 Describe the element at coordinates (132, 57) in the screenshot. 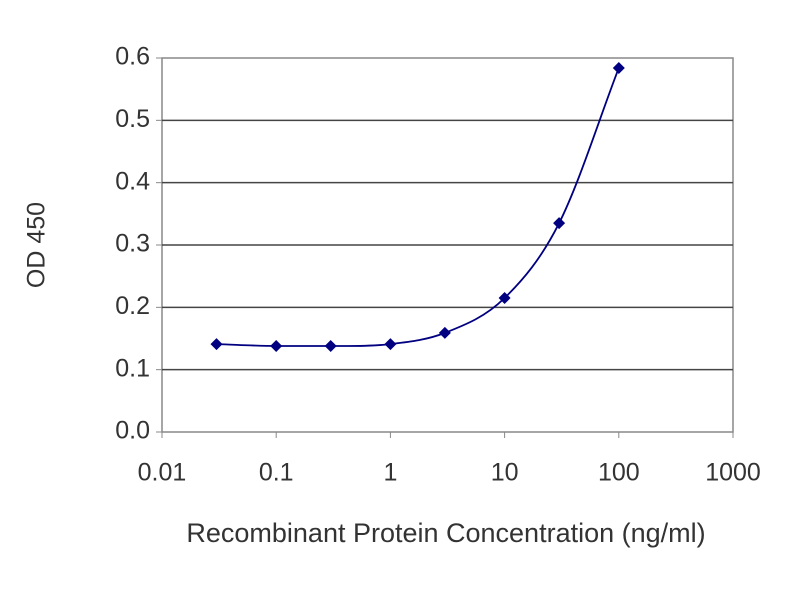

I see `y-tick-label: 0.6` at that location.